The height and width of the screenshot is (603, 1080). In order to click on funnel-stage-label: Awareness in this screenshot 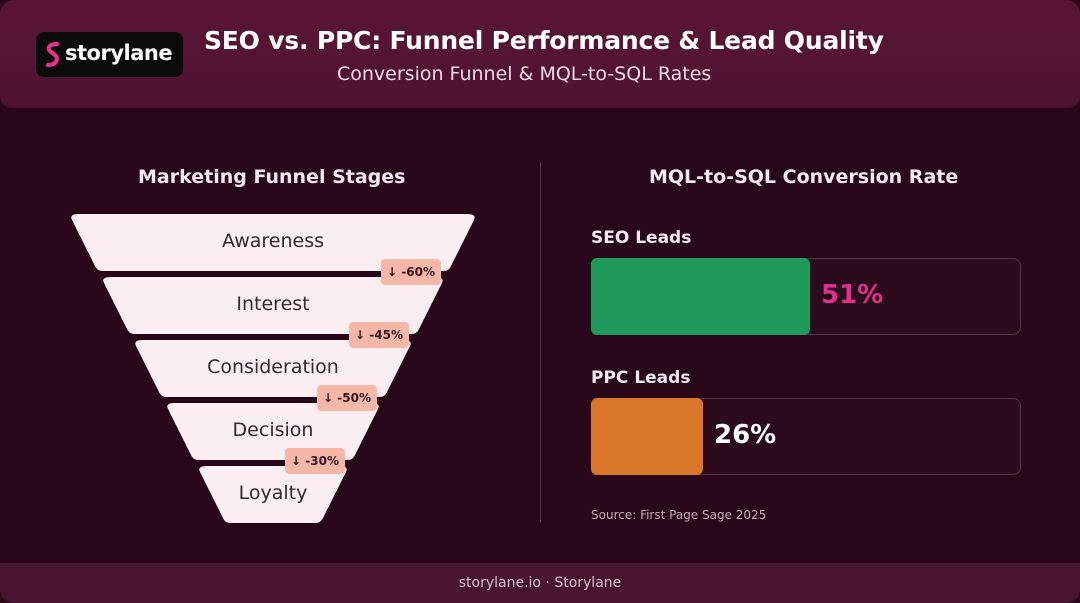, I will do `click(273, 241)`.